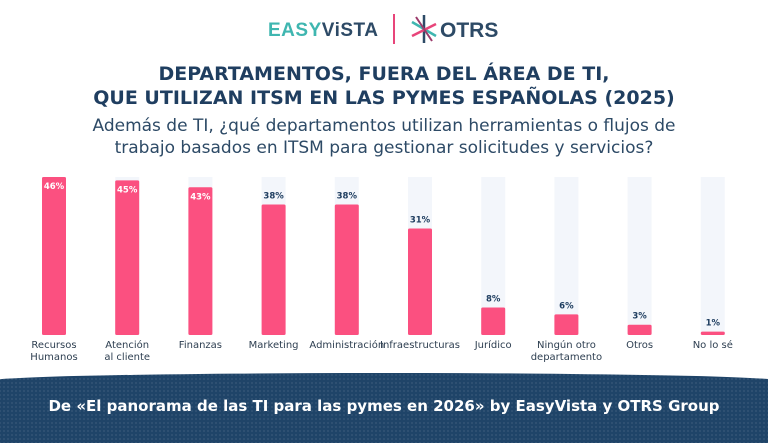 The height and width of the screenshot is (443, 768). Describe the element at coordinates (420, 345) in the screenshot. I see `category-label: Infraestructuras` at that location.